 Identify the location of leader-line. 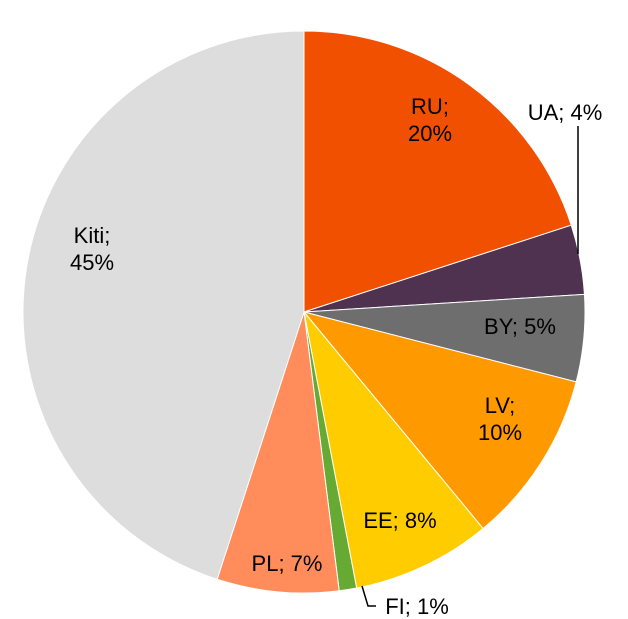
(368, 596).